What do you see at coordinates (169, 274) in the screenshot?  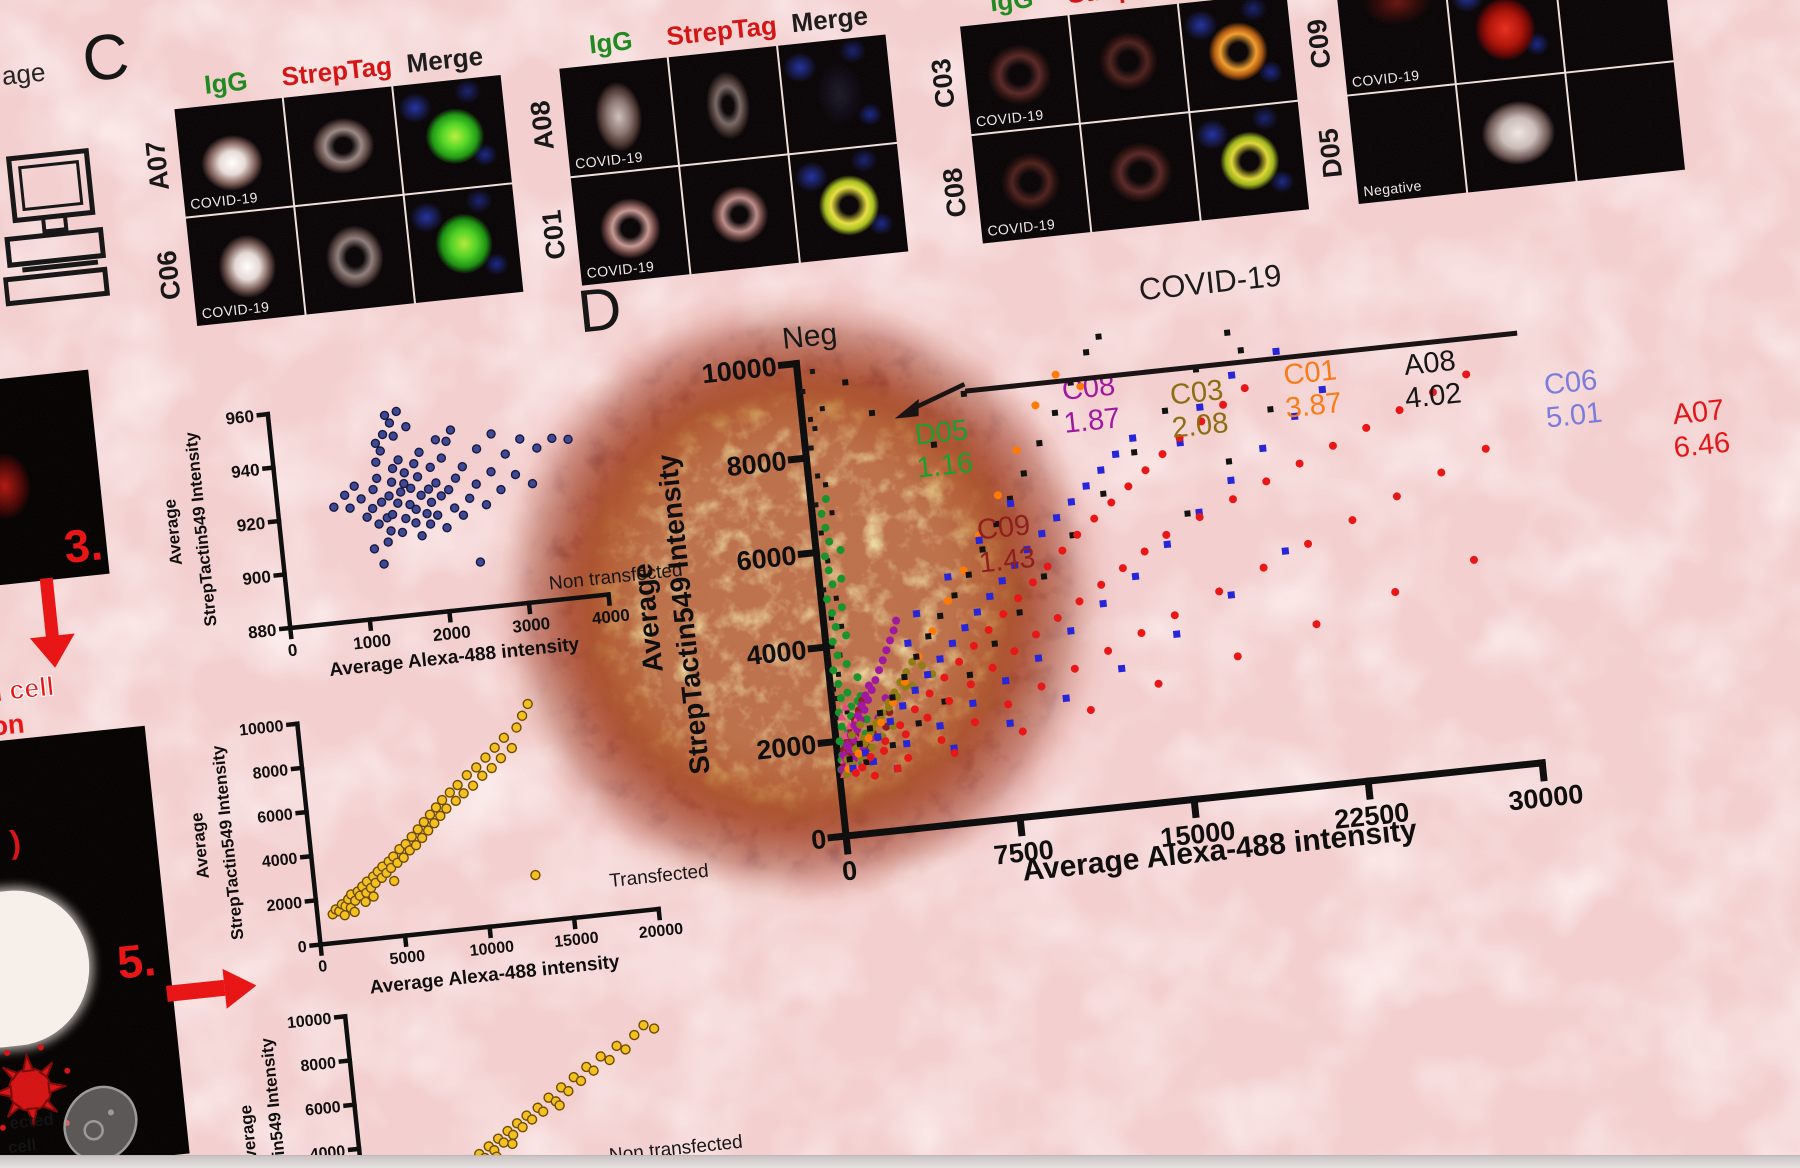 I see `sample-id-text: C06` at bounding box center [169, 274].